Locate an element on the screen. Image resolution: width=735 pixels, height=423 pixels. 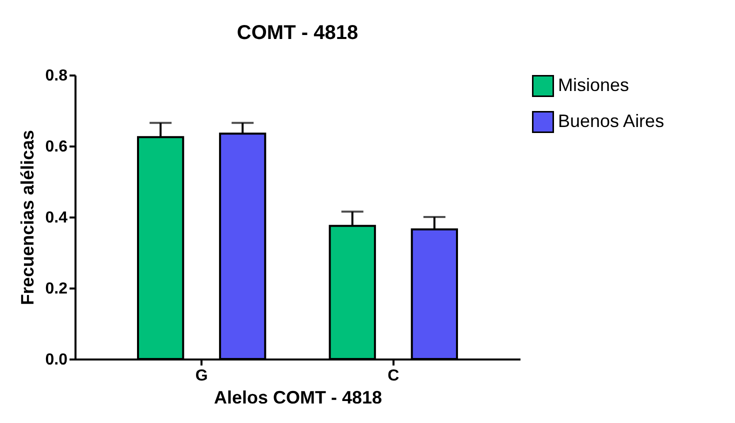
x-axis-title: Alelos COMT - 4818 is located at coordinates (298, 398).